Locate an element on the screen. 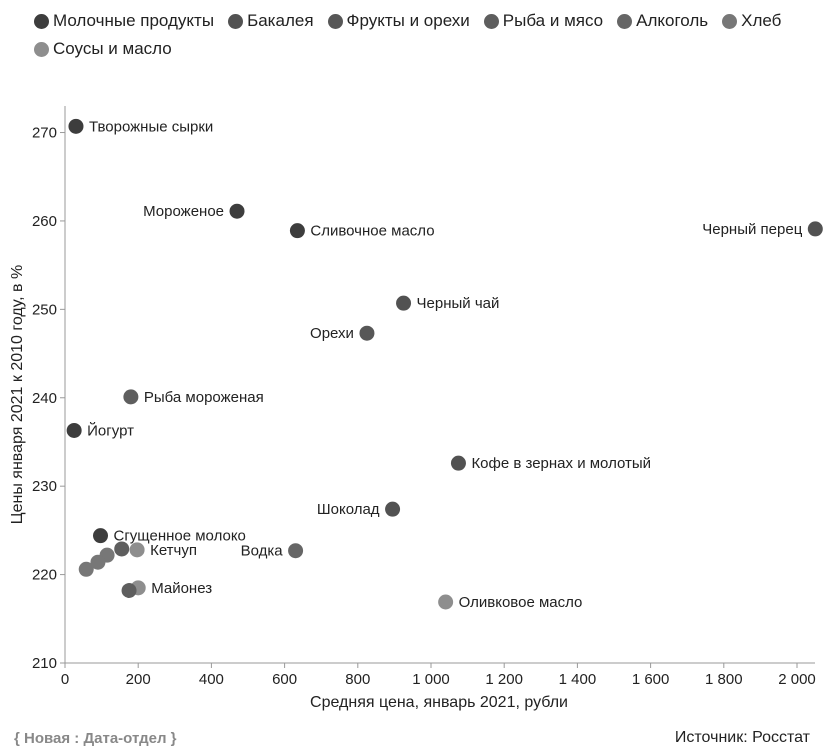  x-tick-label: 1 200 is located at coordinates (504, 679).